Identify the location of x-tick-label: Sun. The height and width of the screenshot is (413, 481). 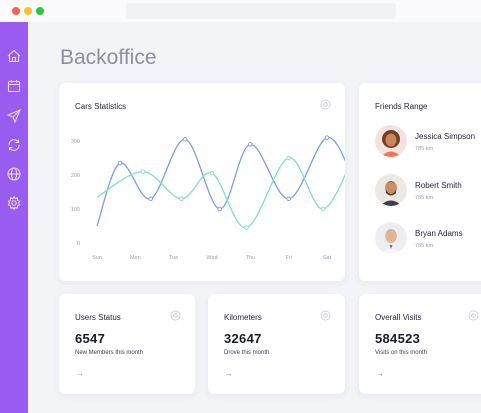
(97, 258).